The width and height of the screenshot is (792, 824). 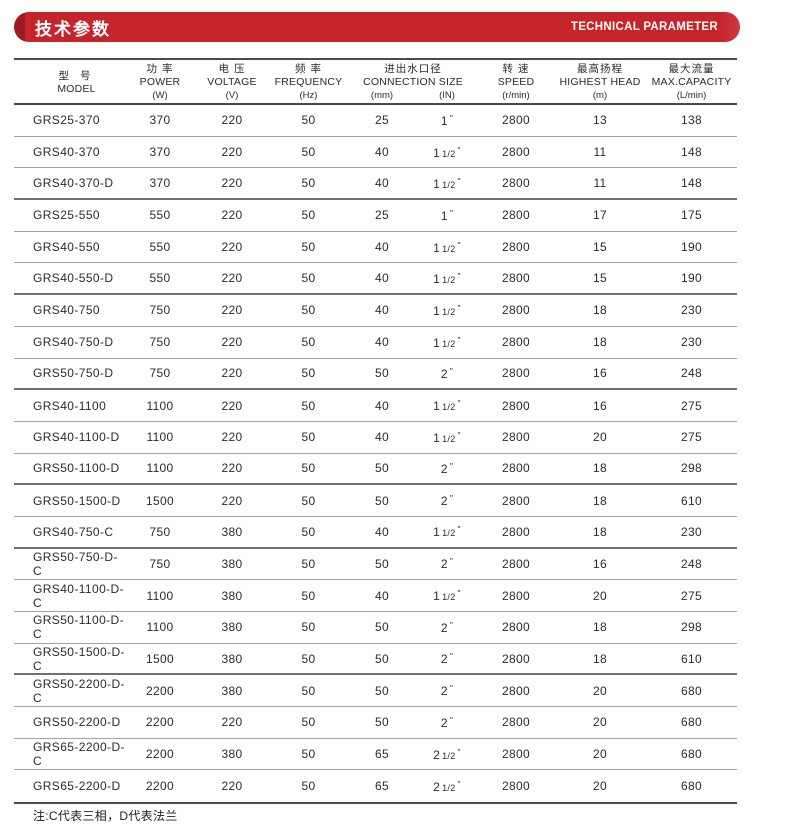 What do you see at coordinates (73, 531) in the screenshot?
I see `cell-model: GRS40-750-C` at bounding box center [73, 531].